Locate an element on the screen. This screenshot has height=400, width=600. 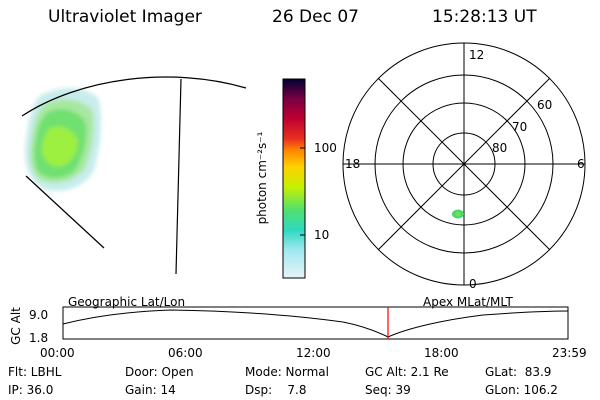
colorbar-tick-100: 100 is located at coordinates (325, 148).